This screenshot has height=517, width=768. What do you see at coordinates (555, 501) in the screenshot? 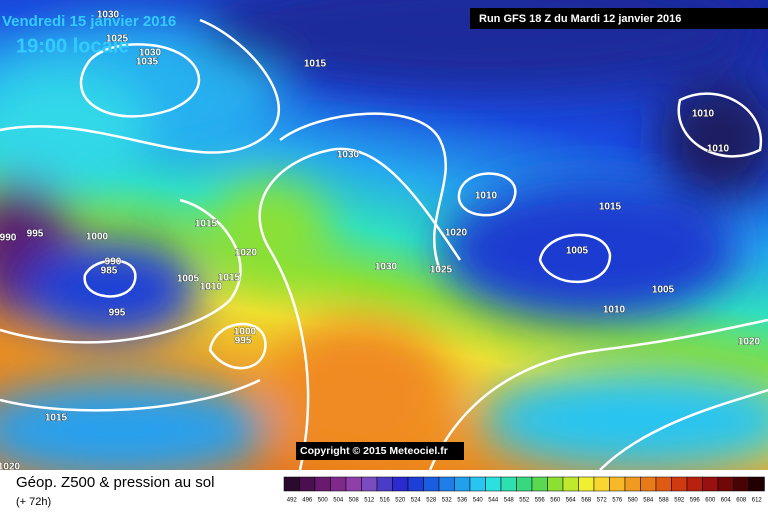
I see `scale-label: 560` at bounding box center [555, 501].